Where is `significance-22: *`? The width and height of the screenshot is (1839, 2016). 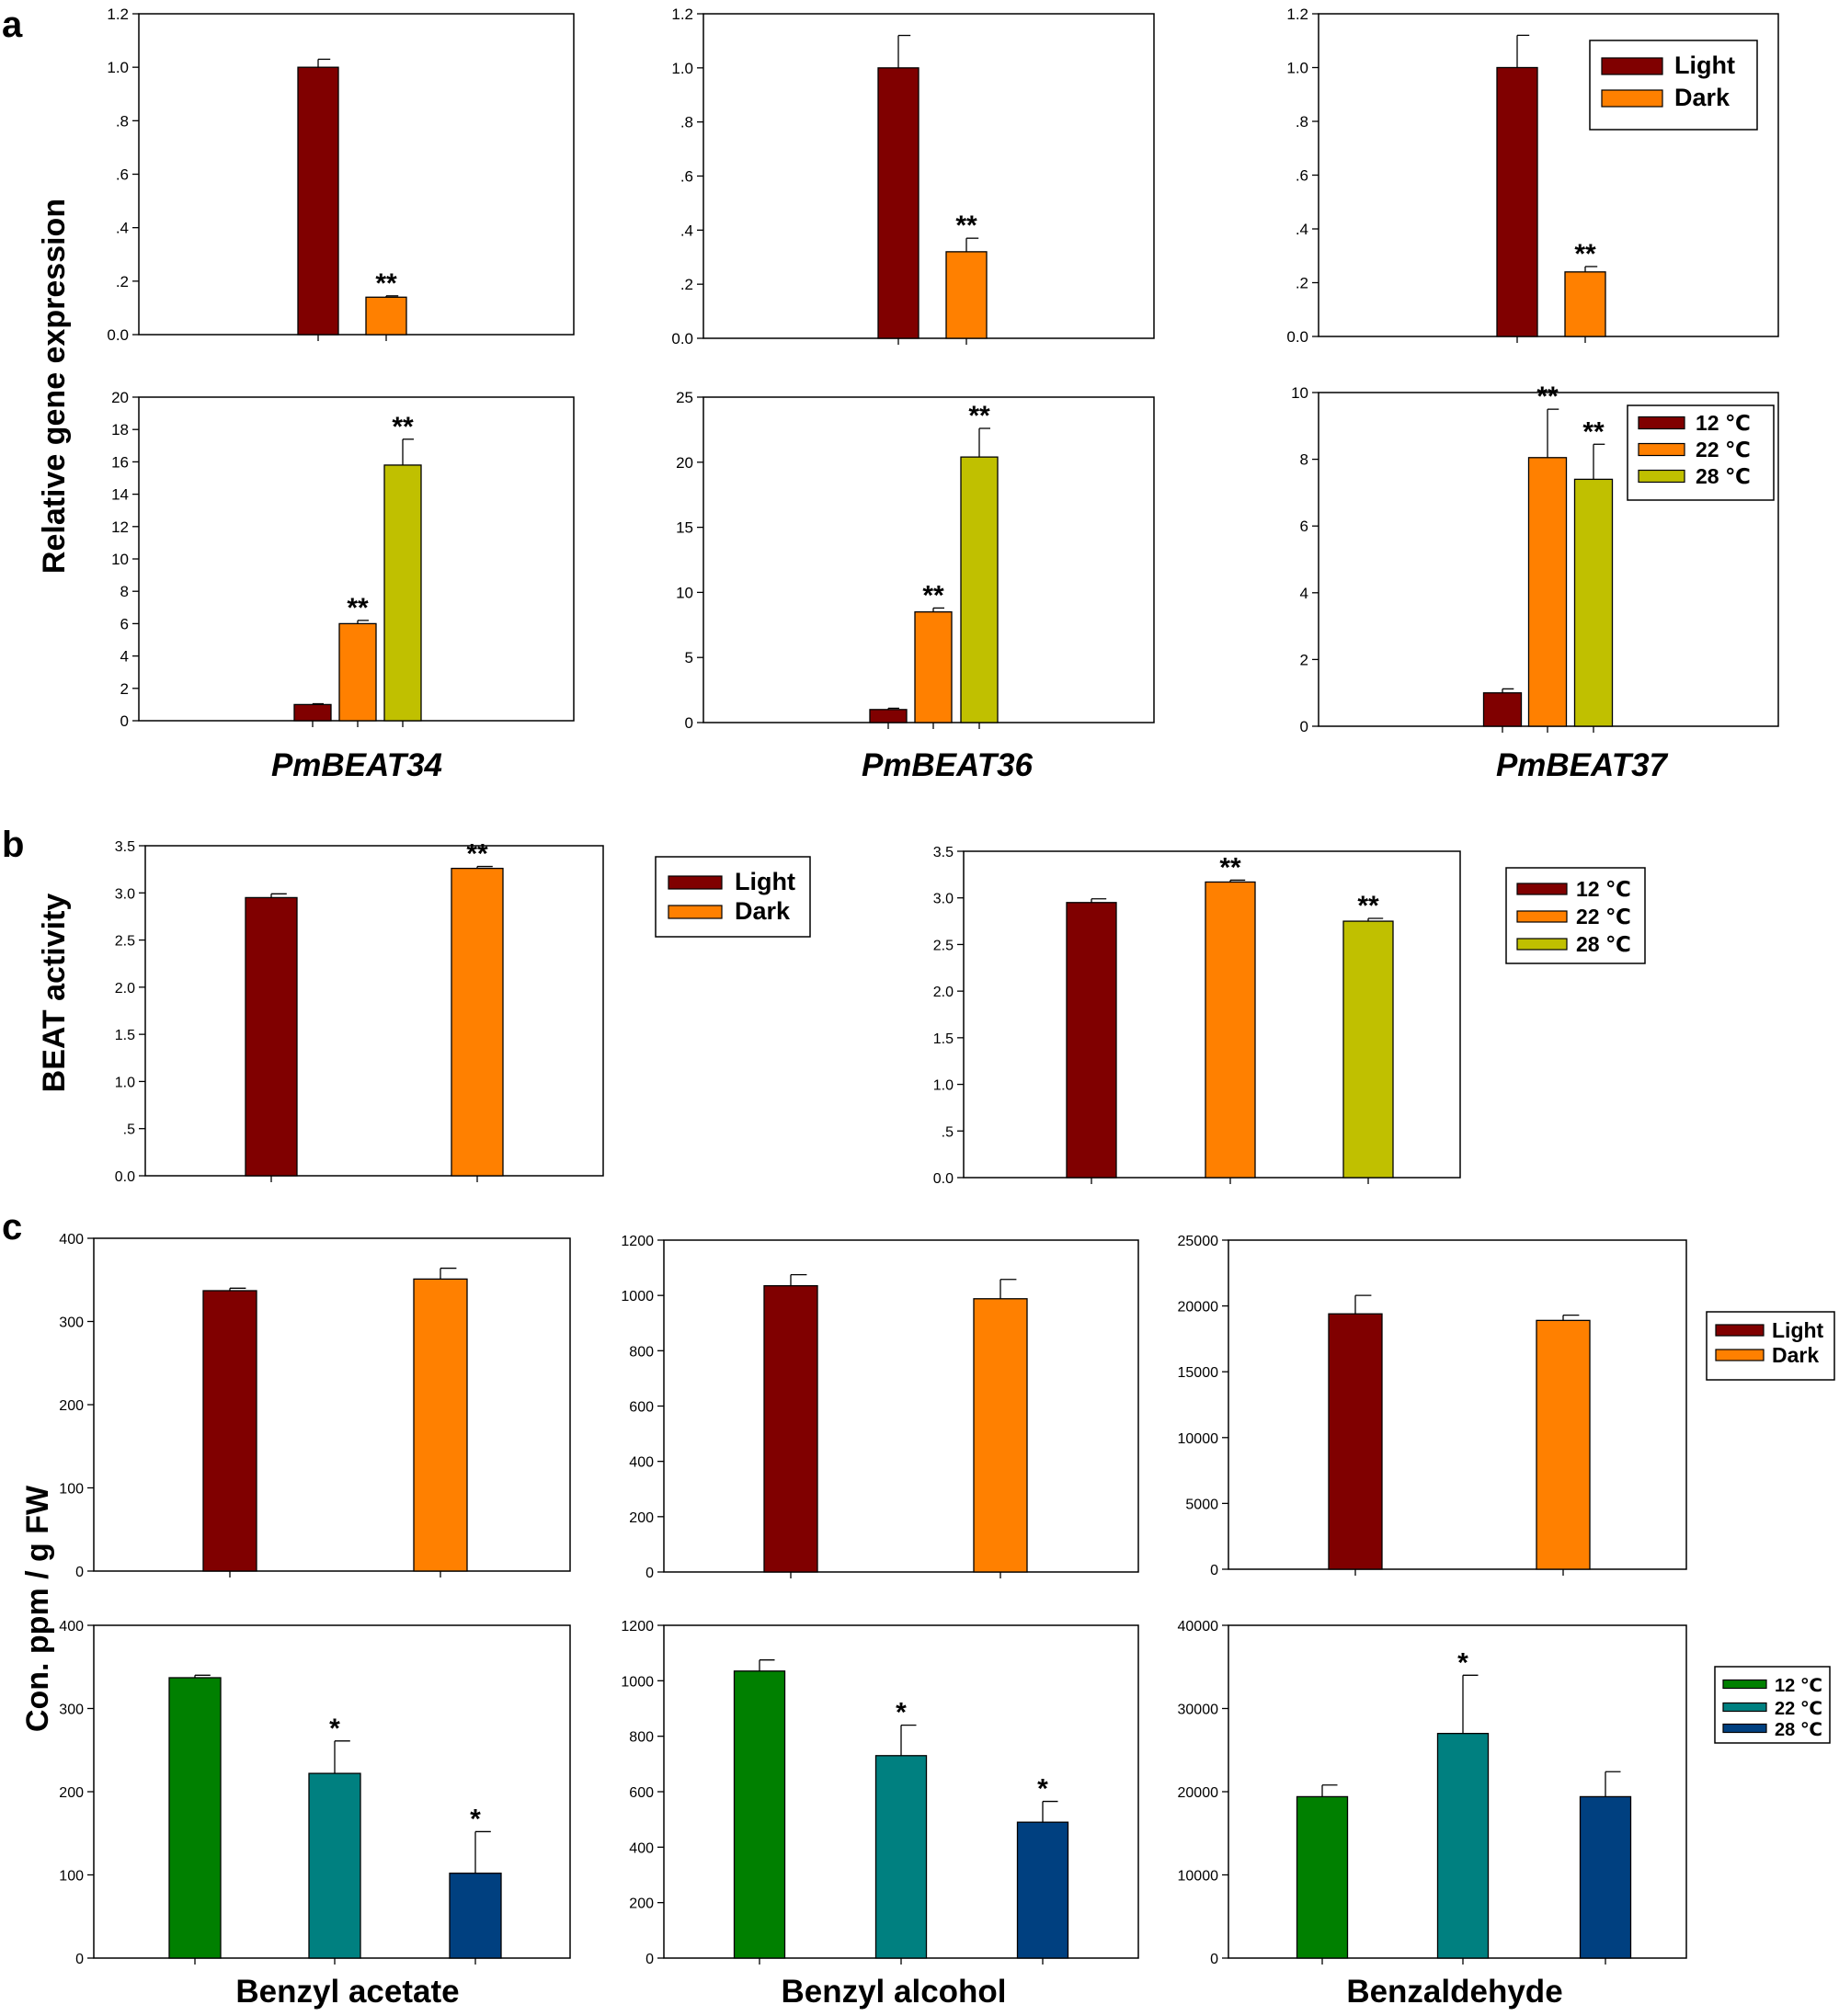
significance-22: * is located at coordinates (902, 1713).